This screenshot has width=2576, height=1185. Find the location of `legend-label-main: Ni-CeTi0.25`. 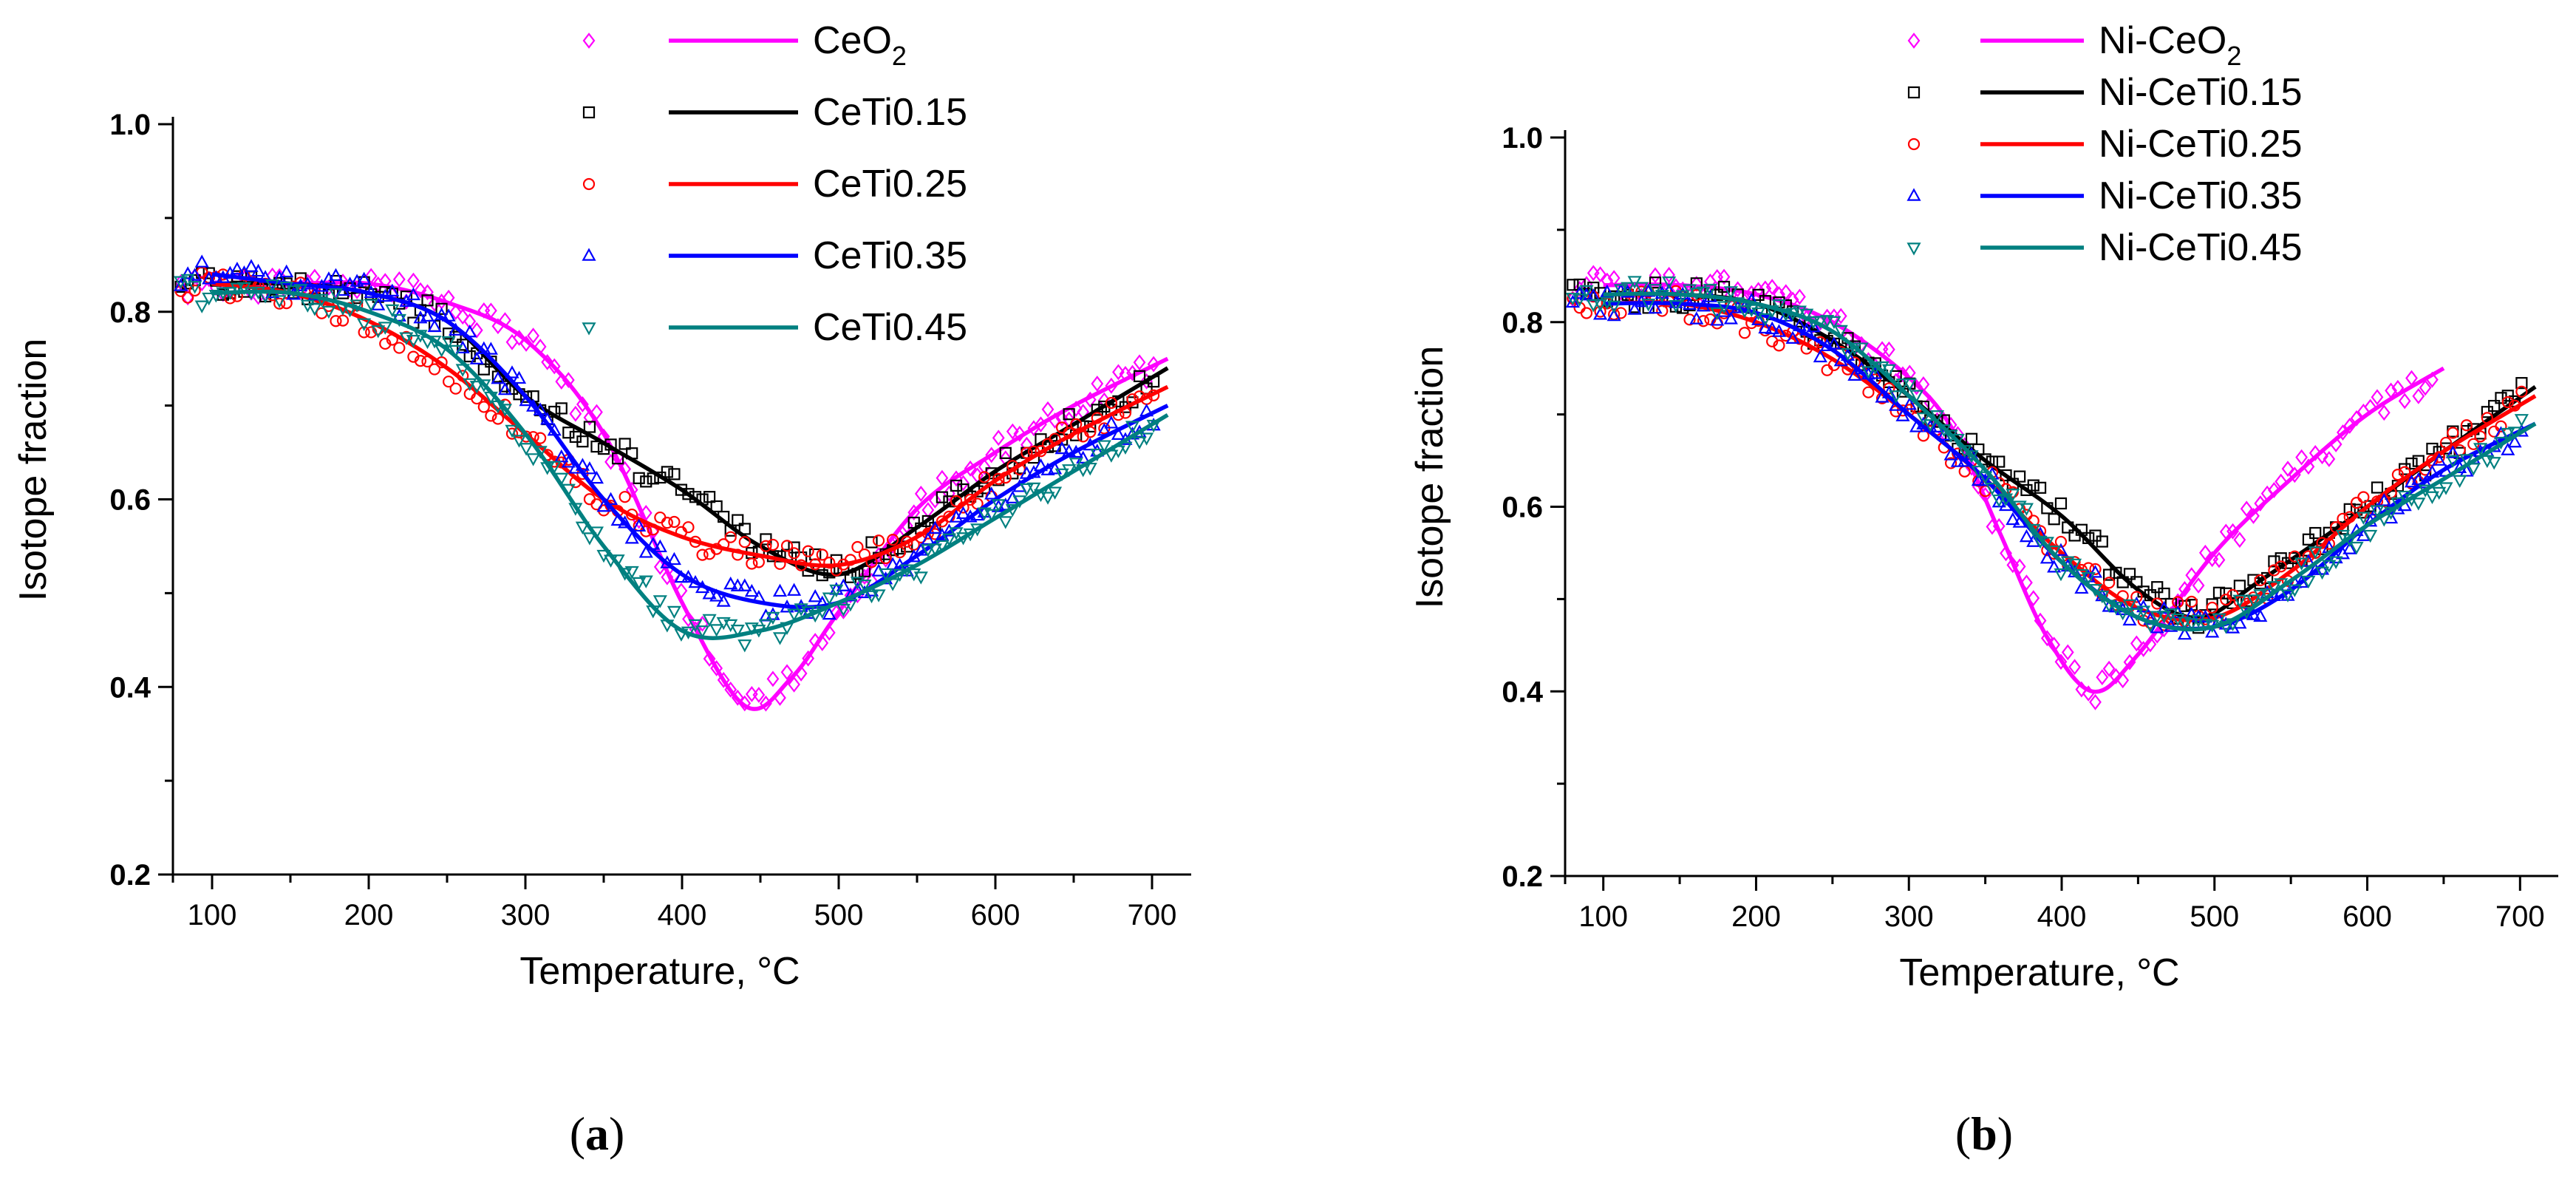

legend-label-main: Ni-CeTi0.25 is located at coordinates (2201, 144).